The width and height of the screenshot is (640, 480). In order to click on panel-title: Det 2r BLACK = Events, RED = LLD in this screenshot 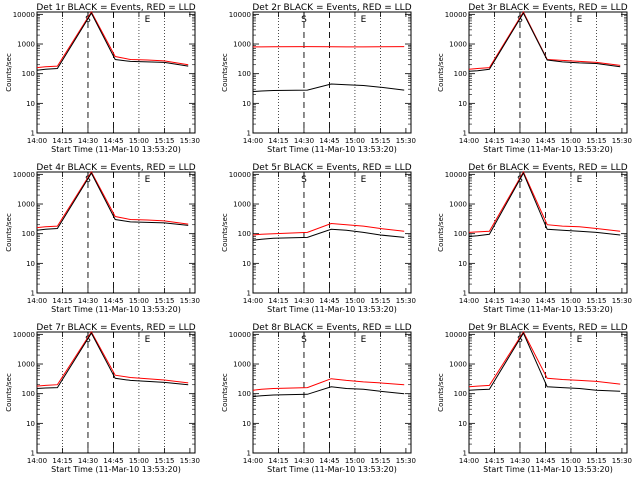, I will do `click(331, 8)`.